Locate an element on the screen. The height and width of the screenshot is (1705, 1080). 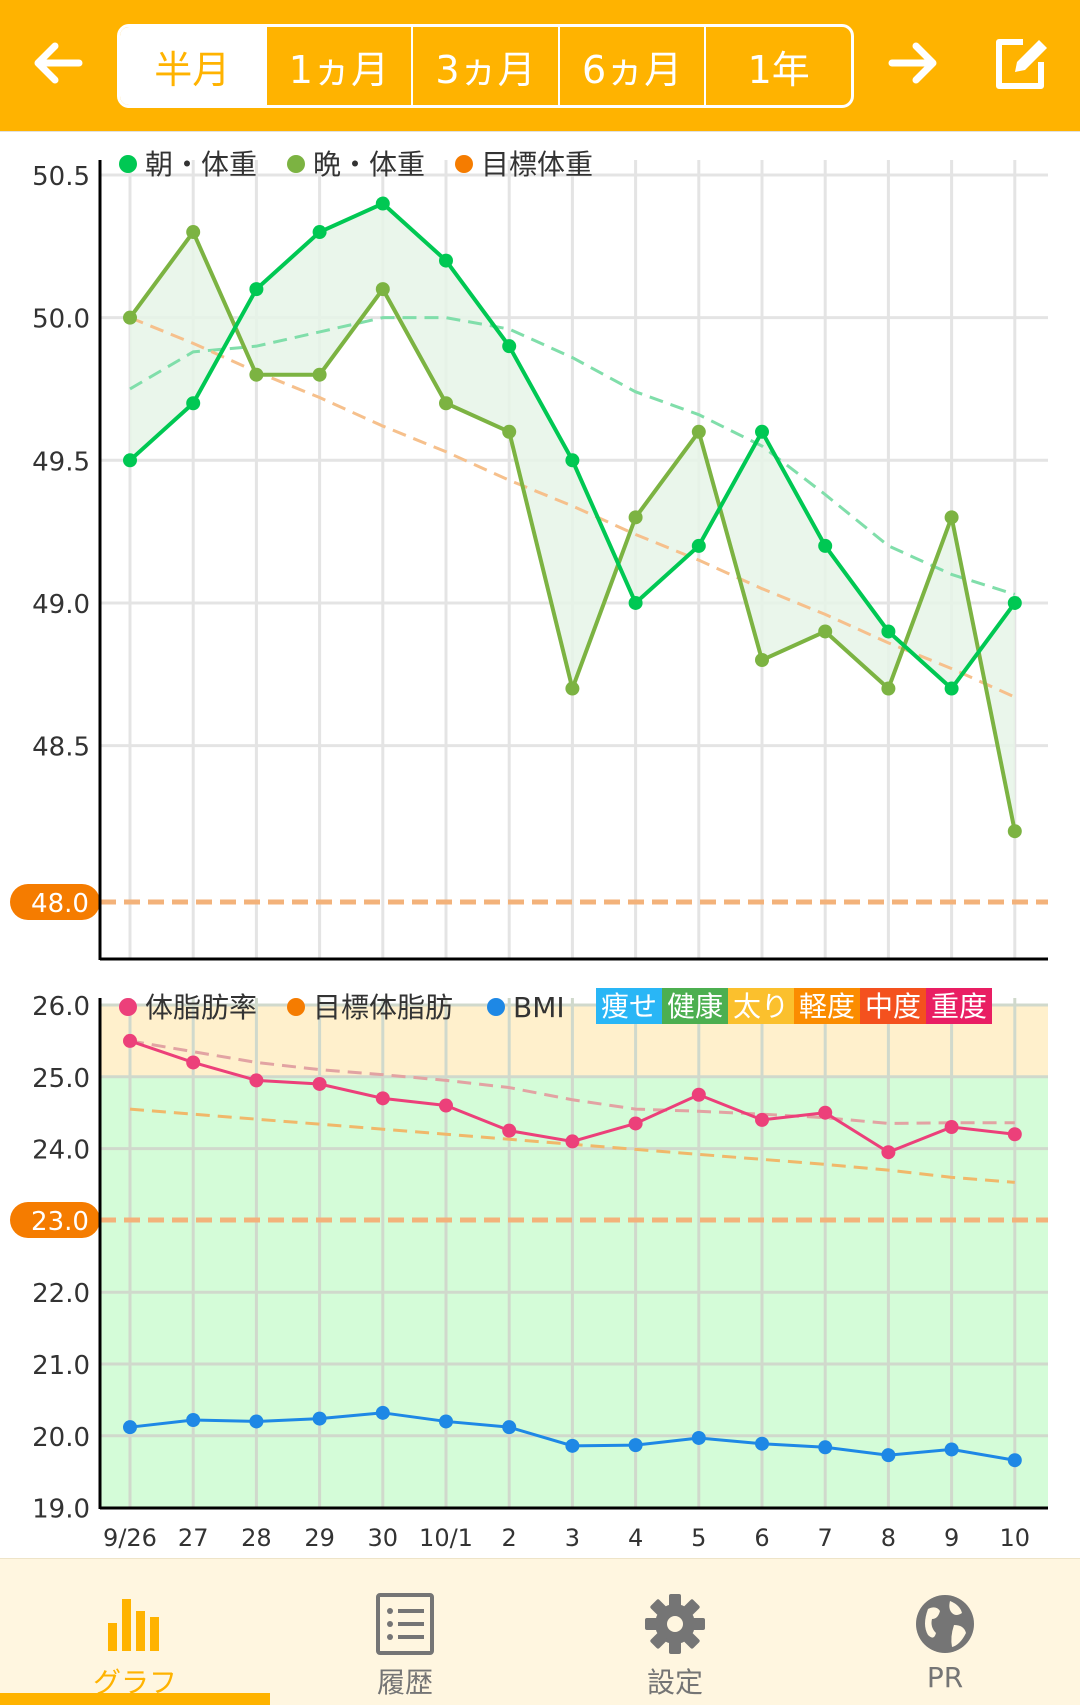
weight-y-tick: 50.5 is located at coordinates (61, 177).